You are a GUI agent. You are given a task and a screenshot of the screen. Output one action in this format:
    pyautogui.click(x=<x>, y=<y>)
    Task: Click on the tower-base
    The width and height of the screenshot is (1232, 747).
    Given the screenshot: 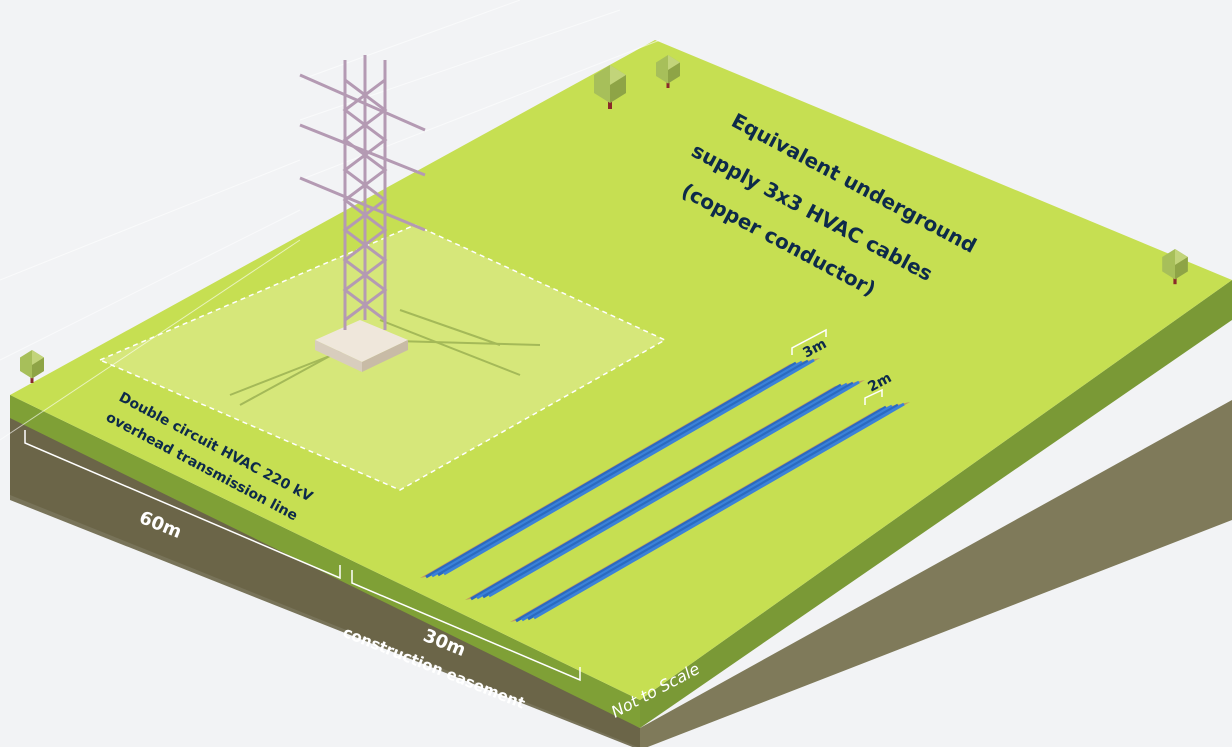 What is the action you would take?
    pyautogui.click(x=361, y=341)
    